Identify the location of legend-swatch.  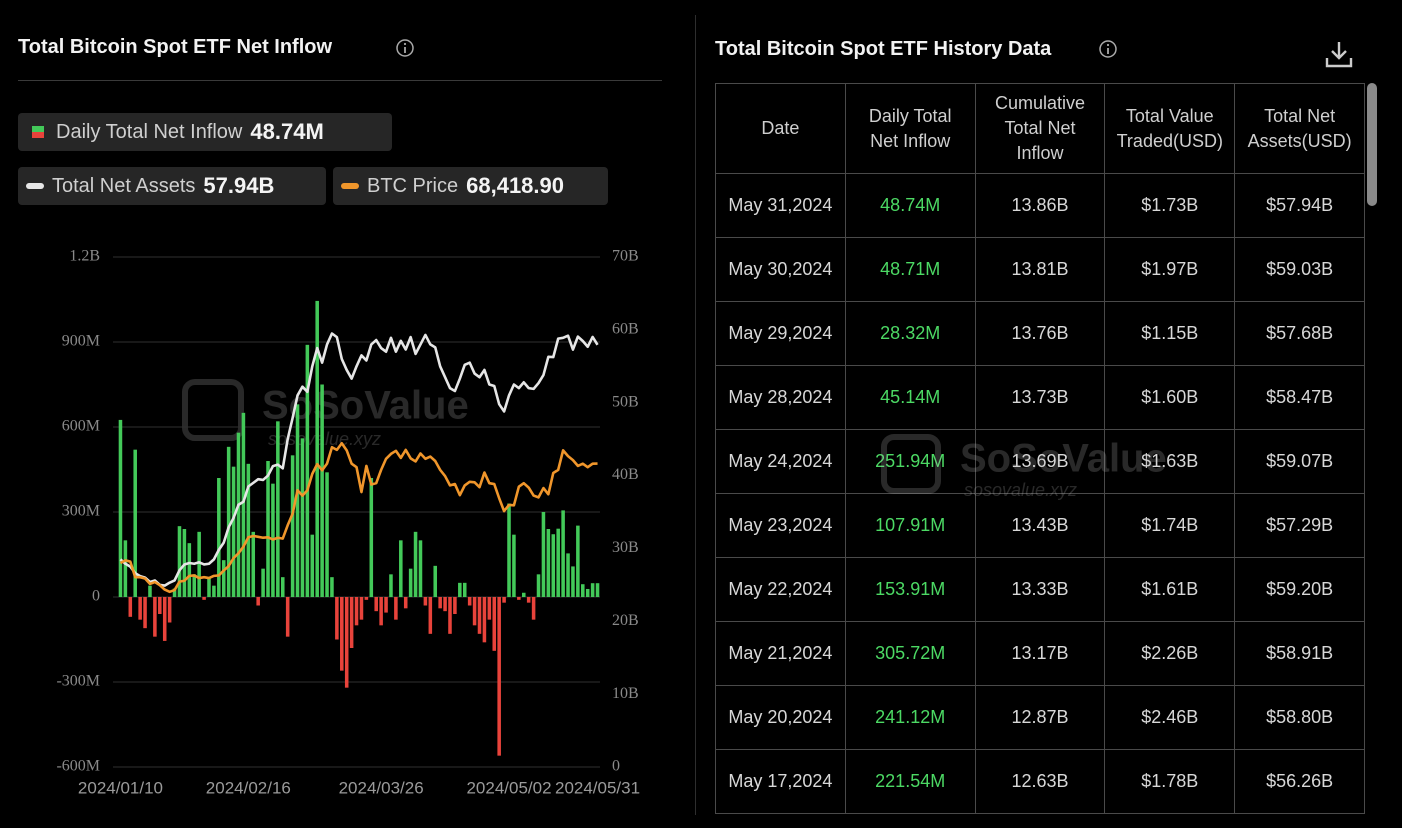
(35, 186).